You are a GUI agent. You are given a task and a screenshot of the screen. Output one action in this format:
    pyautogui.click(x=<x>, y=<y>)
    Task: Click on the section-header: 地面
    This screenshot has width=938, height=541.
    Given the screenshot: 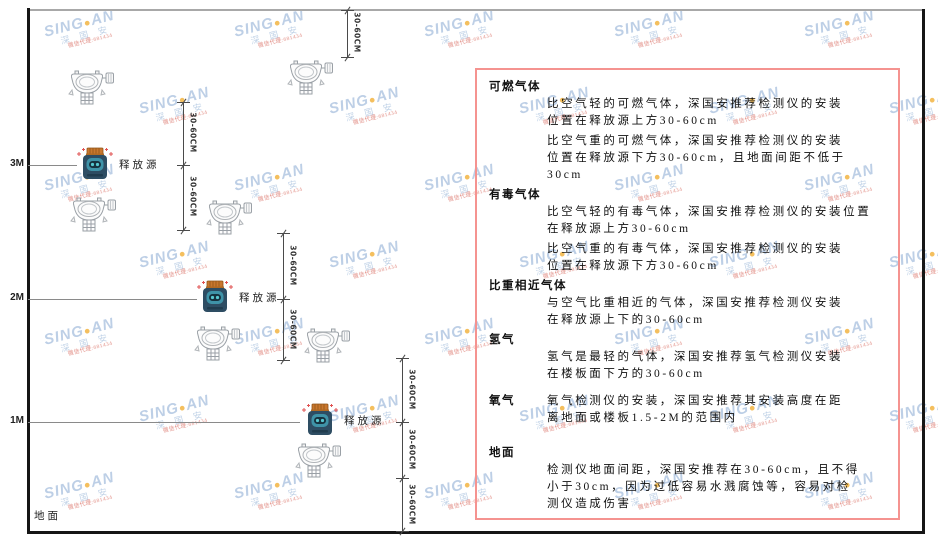 What is the action you would take?
    pyautogui.click(x=502, y=453)
    